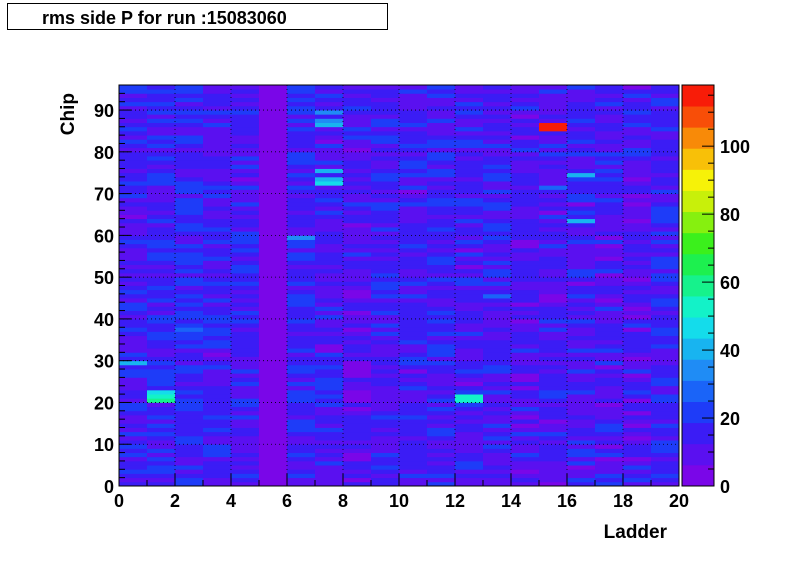 This screenshot has height=572, width=796. What do you see at coordinates (623, 501) in the screenshot?
I see `x-tick-label: 18` at bounding box center [623, 501].